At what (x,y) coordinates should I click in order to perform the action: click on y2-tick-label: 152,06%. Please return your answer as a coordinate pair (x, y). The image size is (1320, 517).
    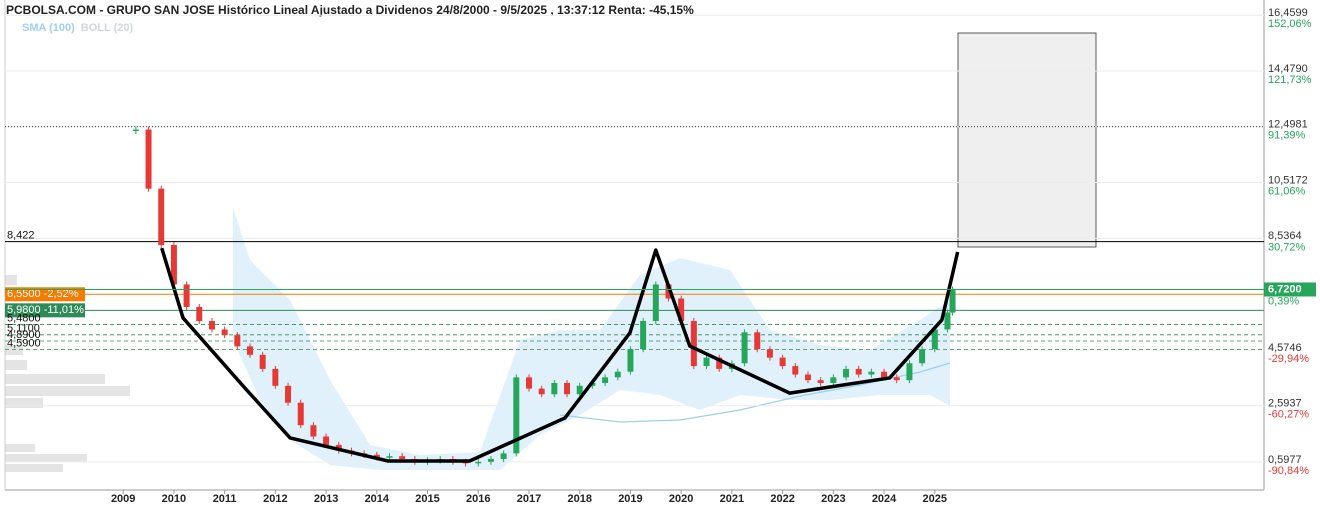
    Looking at the image, I should click on (1290, 24).